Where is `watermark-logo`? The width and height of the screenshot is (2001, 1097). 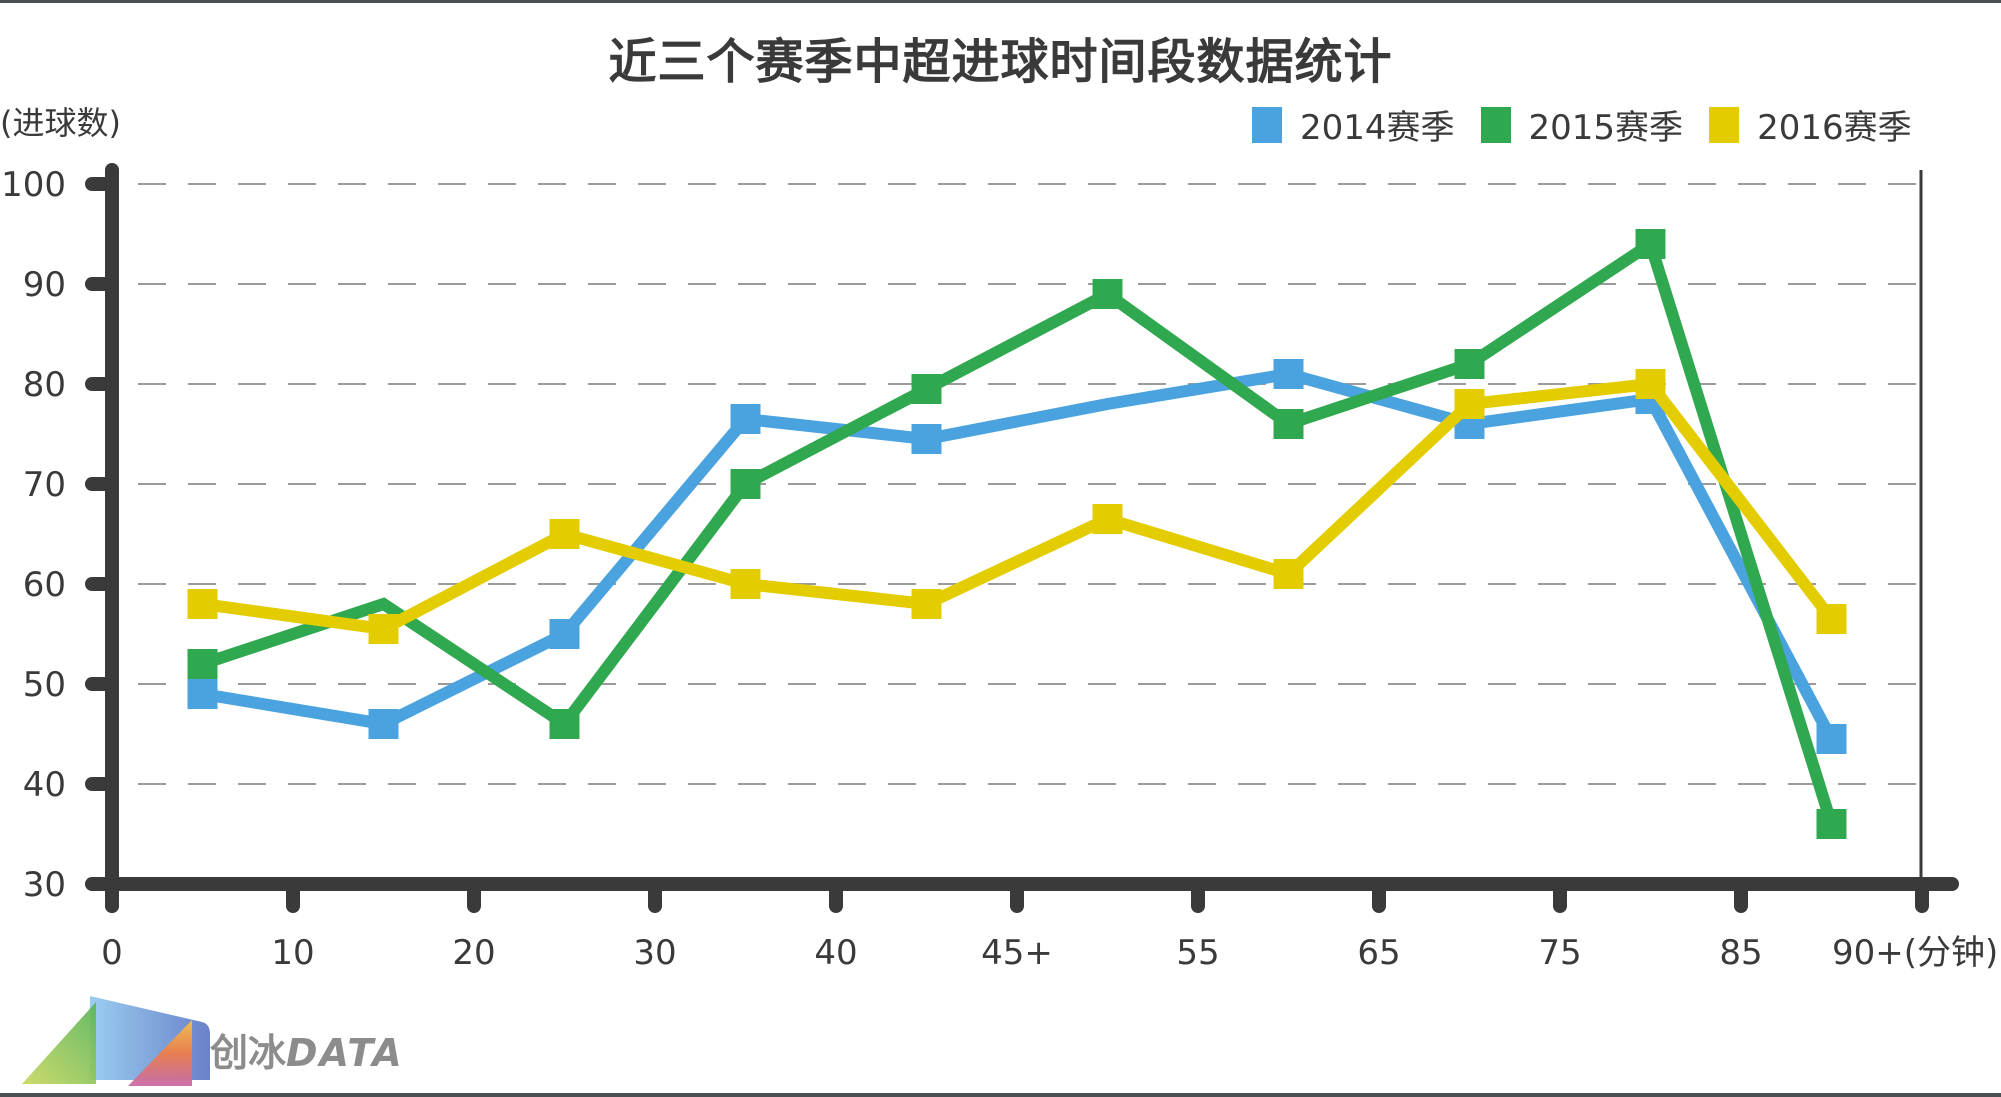
watermark-logo is located at coordinates (220, 1040).